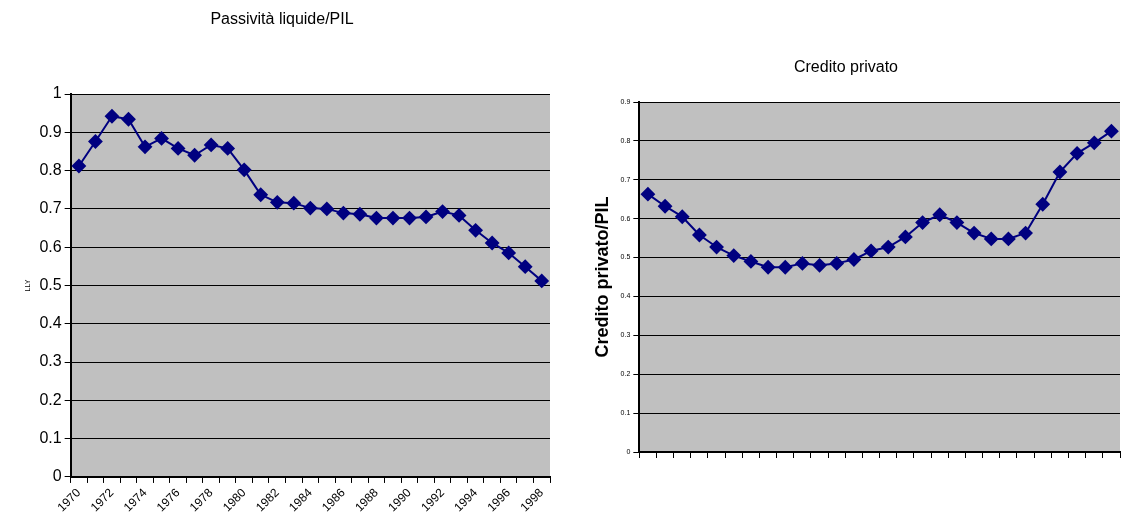 The width and height of the screenshot is (1128, 518). Describe the element at coordinates (50, 438) in the screenshot. I see `y-tick-label: 0.1` at that location.